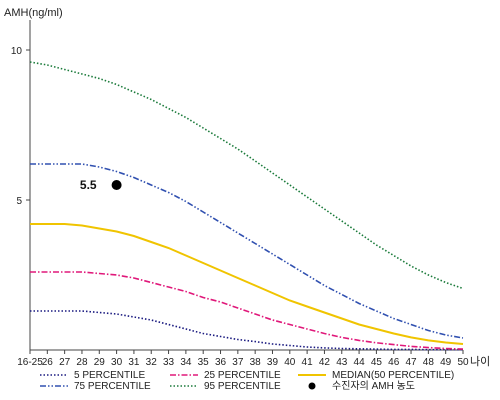 This screenshot has height=400, width=500. What do you see at coordinates (273, 362) in the screenshot?
I see `x-tick-label: 39` at bounding box center [273, 362].